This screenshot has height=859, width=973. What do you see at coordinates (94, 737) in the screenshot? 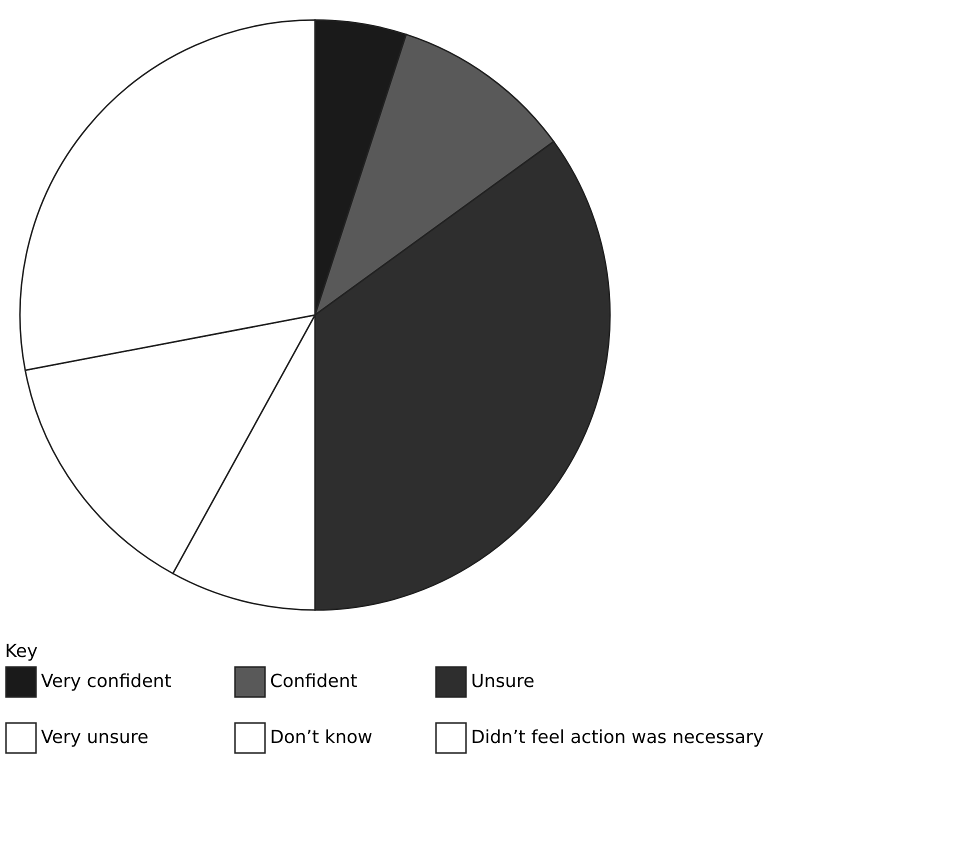
I see `legend-label: Very unsure` at bounding box center [94, 737].